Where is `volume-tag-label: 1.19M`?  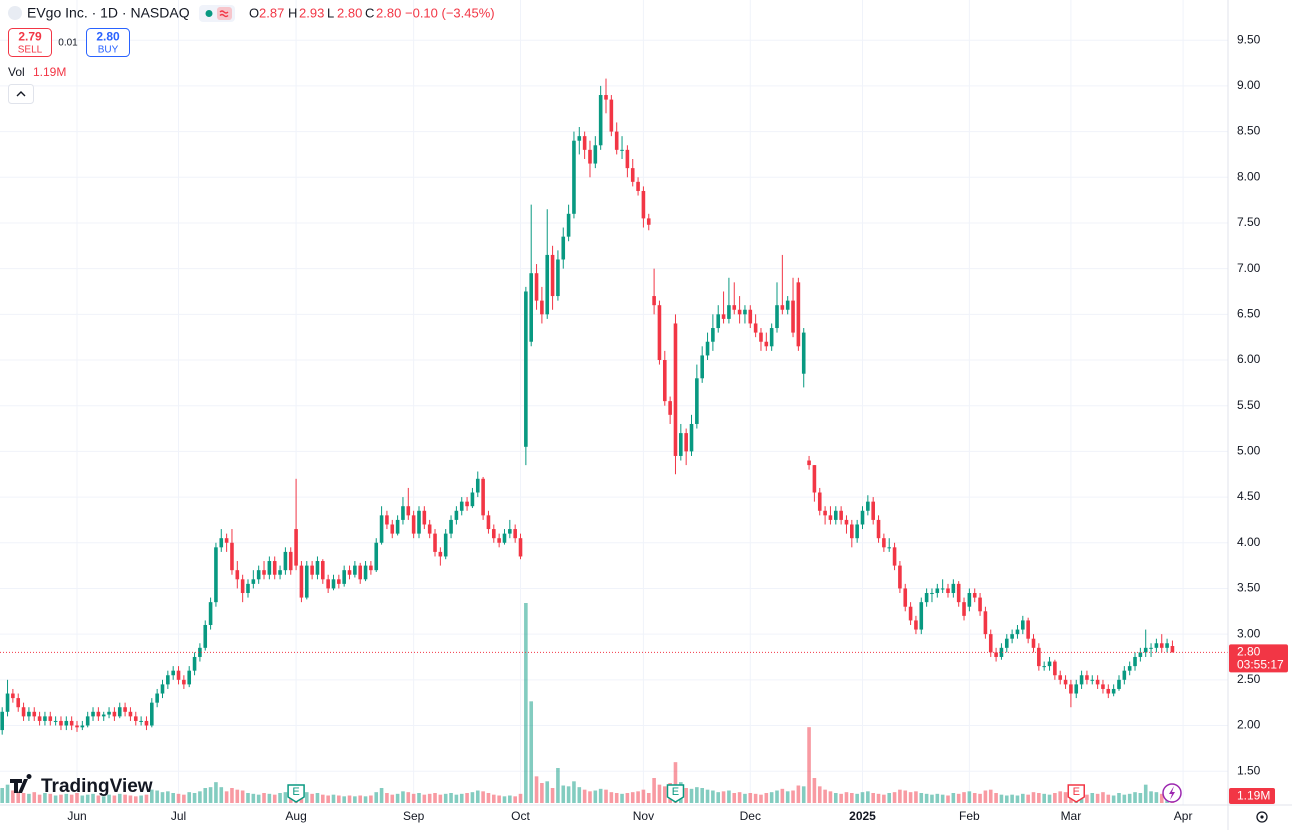
volume-tag-label: 1.19M is located at coordinates (1253, 796).